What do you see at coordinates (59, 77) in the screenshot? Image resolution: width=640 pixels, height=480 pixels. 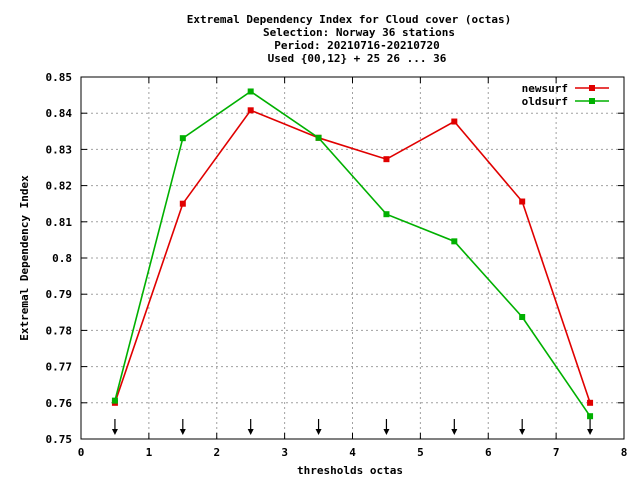 I see `y-tick-label: 0.85` at bounding box center [59, 77].